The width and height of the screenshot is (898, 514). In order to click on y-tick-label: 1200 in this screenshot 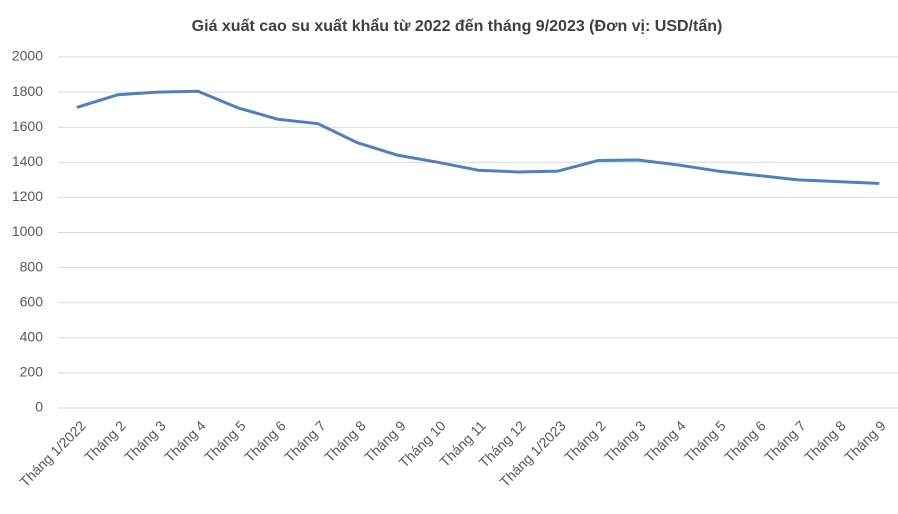, I will do `click(27, 196)`.